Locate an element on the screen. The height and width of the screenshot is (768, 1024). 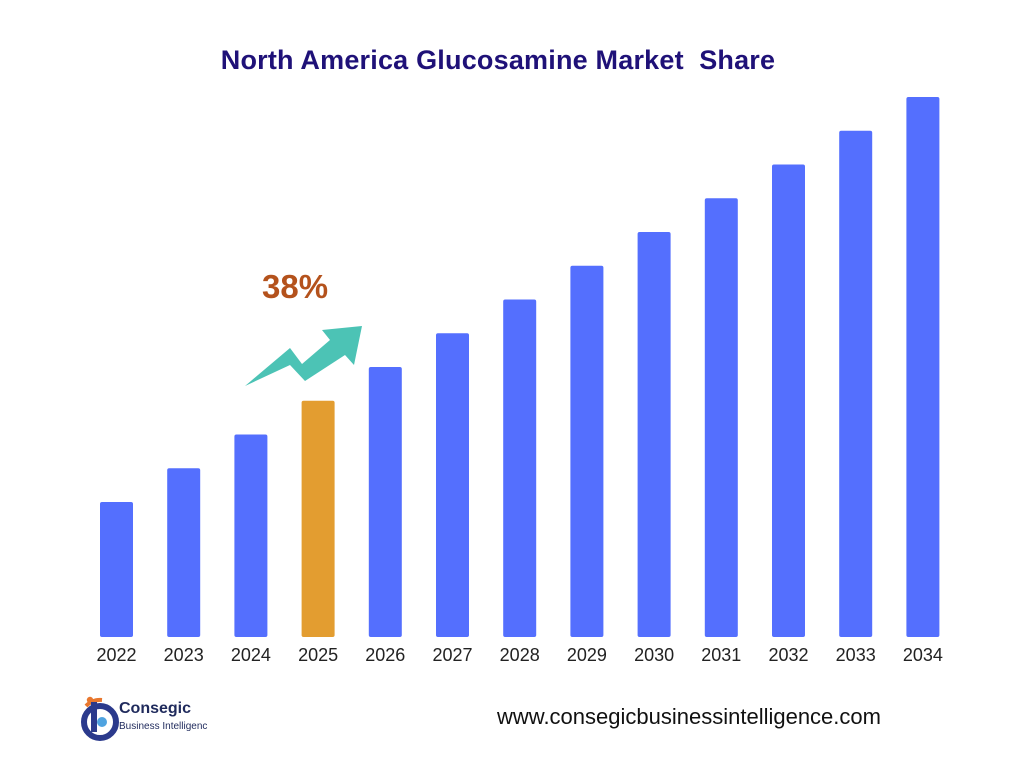
x-tick-label: 2029 is located at coordinates (587, 655).